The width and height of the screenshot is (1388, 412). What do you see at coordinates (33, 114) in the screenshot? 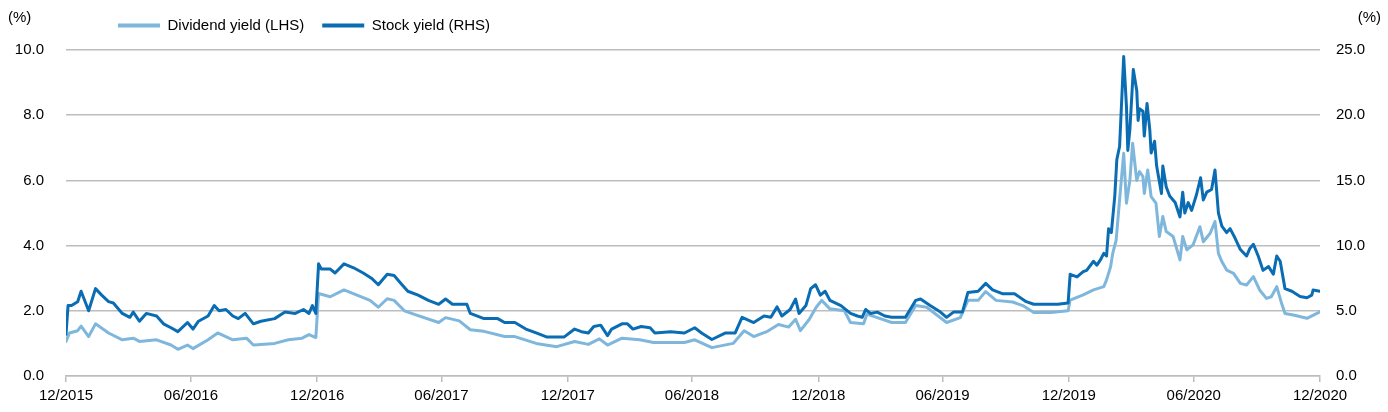
I see `y-tick-label: 8.0` at bounding box center [33, 114].